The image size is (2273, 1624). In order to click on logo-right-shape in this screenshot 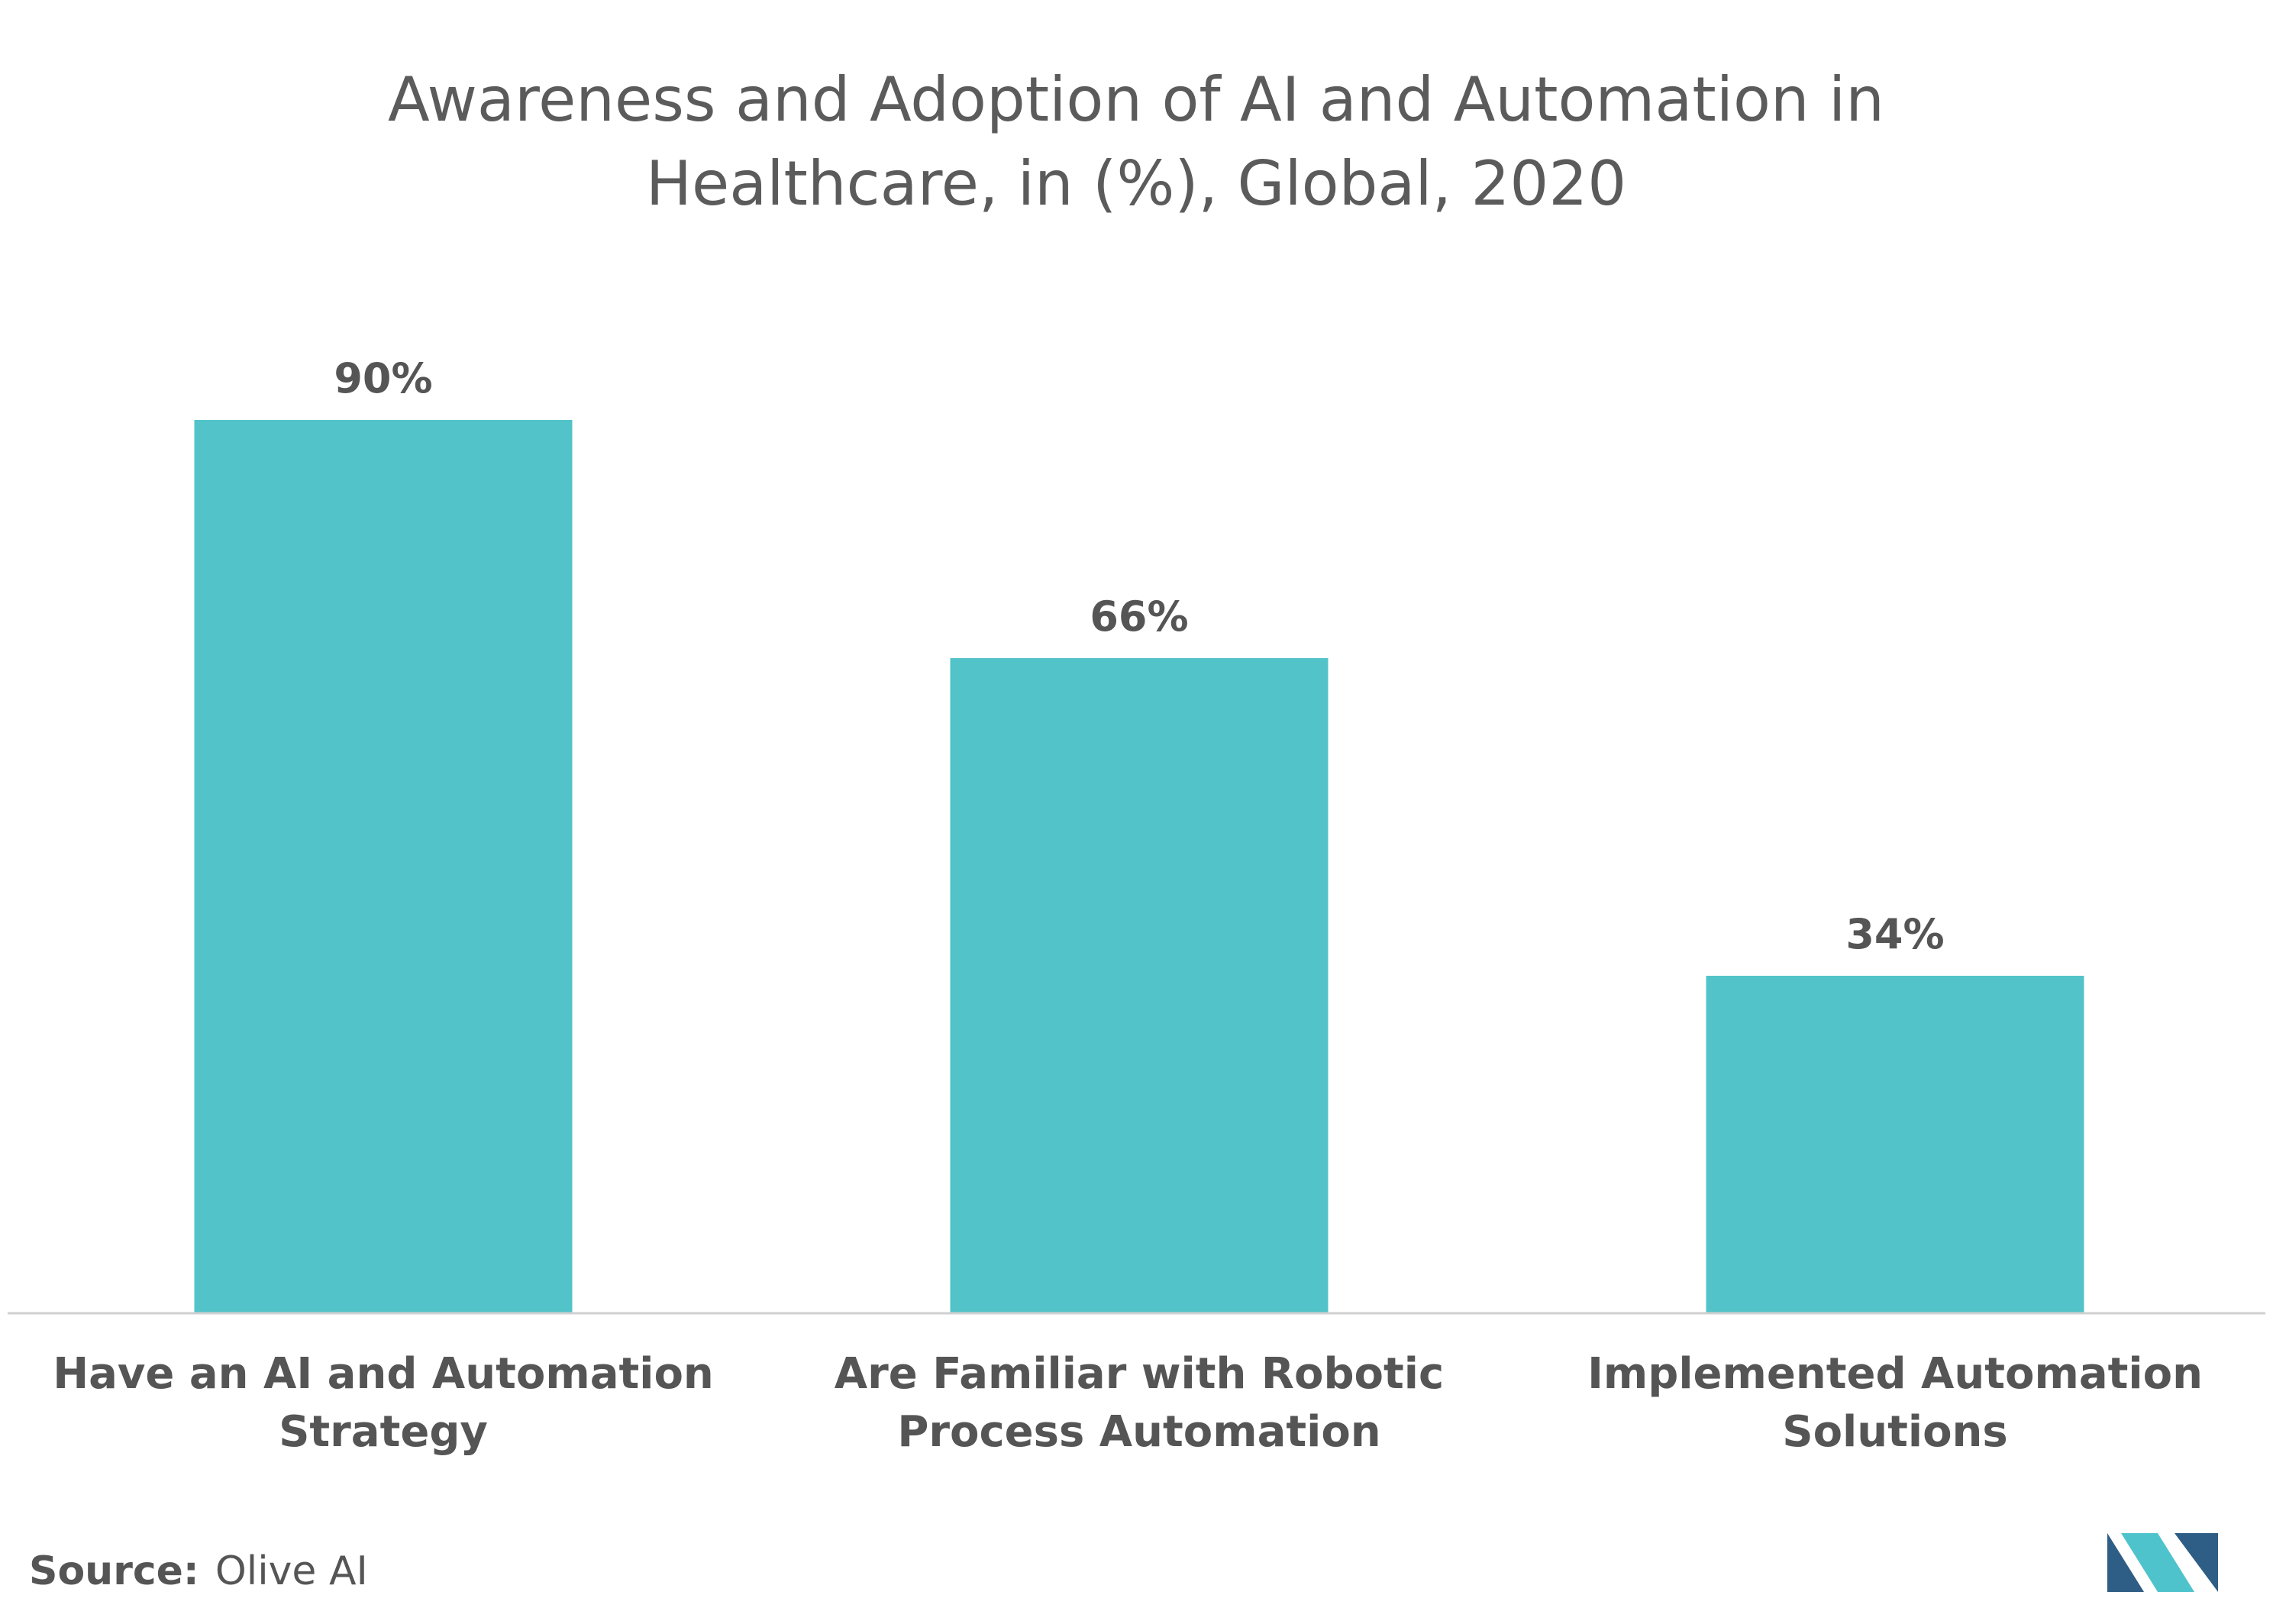, I will do `click(2196, 1562)`.